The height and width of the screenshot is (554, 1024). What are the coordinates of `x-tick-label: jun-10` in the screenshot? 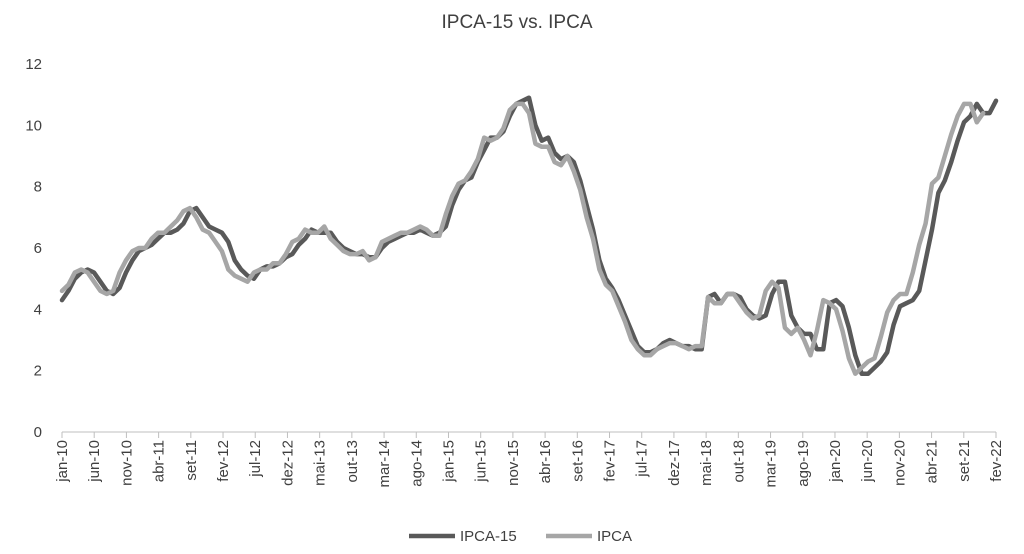 It's located at (94, 461).